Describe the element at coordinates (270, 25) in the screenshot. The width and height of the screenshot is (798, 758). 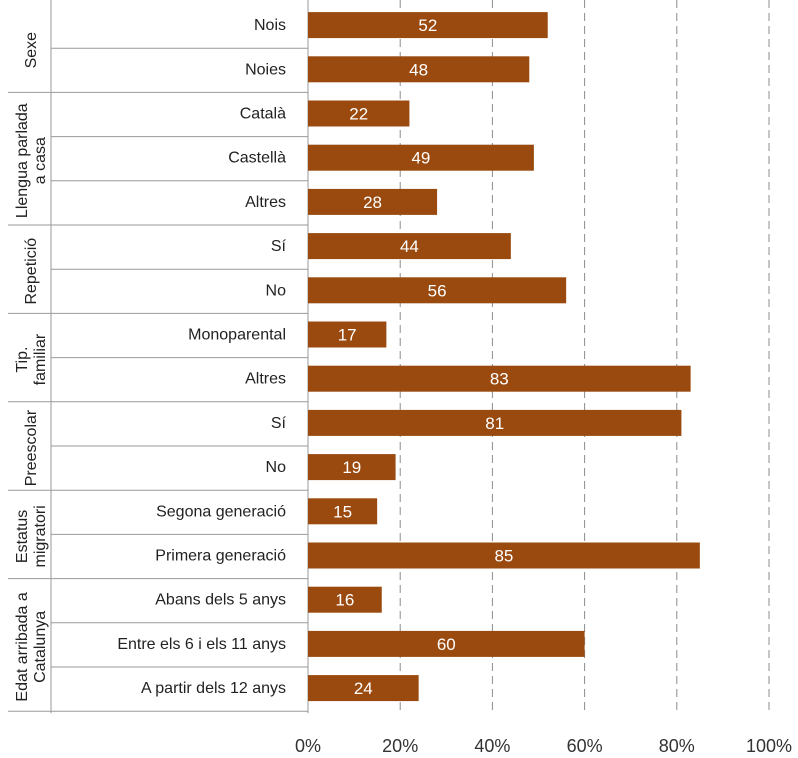
I see `category-label: Nois` at that location.